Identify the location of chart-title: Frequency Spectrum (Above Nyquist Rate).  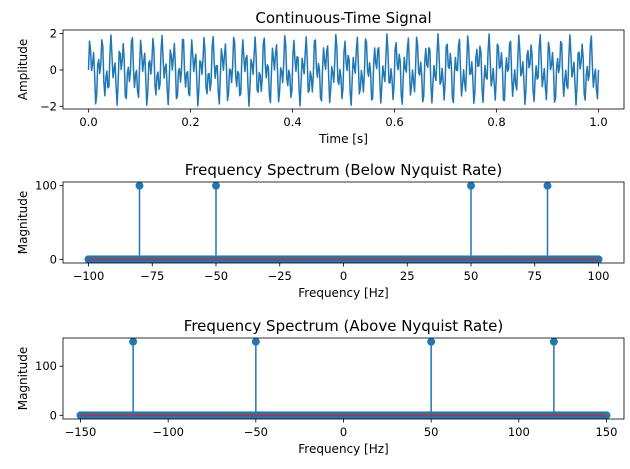
(343, 326).